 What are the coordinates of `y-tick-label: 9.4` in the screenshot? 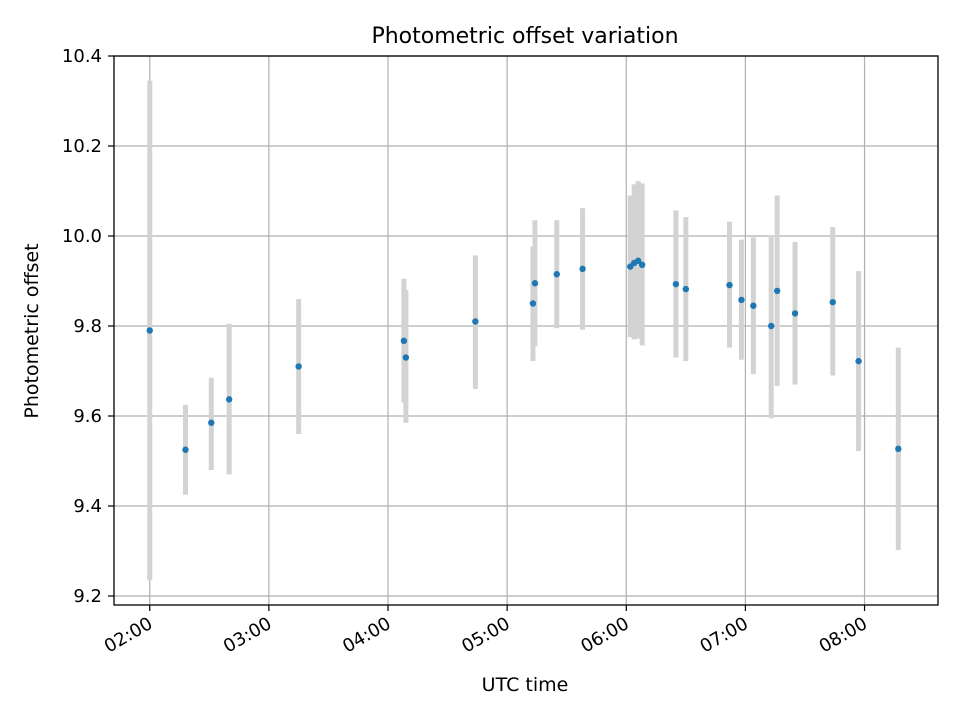 It's located at (87, 506).